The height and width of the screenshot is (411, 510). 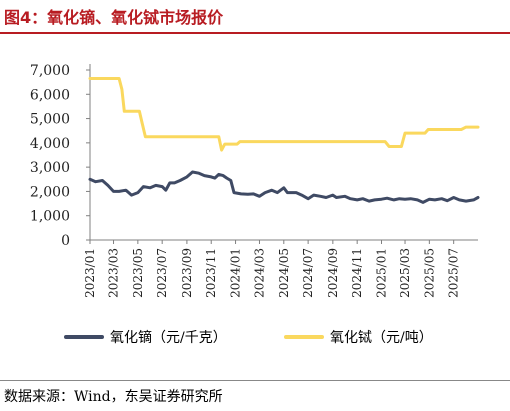 I want to click on legend-label-terbium: 氧化铽（元/吨）, so click(x=381, y=338).